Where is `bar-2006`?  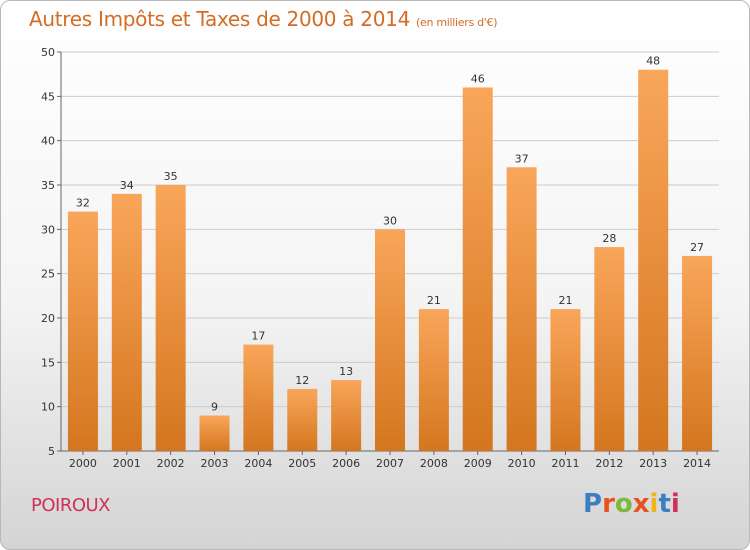
bar-2006 is located at coordinates (346, 415).